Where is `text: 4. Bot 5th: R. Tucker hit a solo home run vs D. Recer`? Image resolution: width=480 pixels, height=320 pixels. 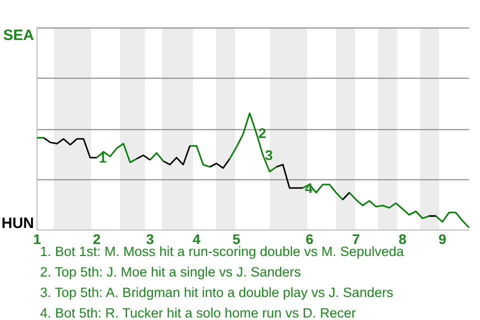
text: 4. Bot 5th: R. Tucker hit a solo home run vs D. Recer is located at coordinates (198, 313).